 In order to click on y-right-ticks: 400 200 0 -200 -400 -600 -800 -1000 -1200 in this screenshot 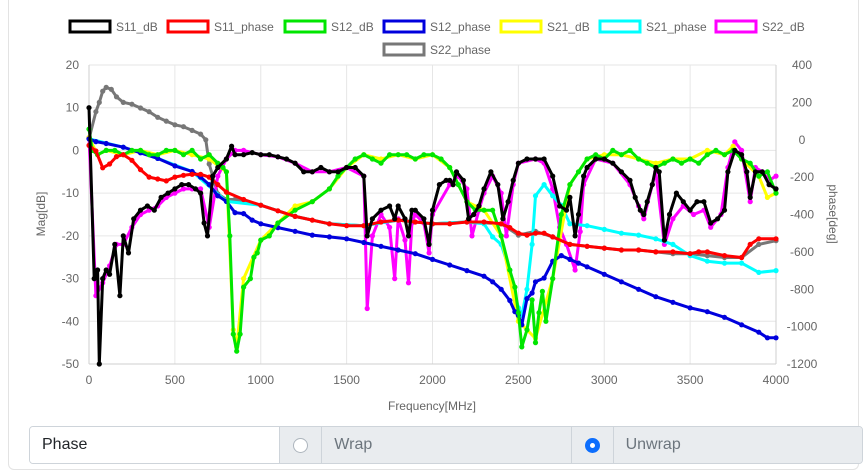, I will do `click(802, 214)`.